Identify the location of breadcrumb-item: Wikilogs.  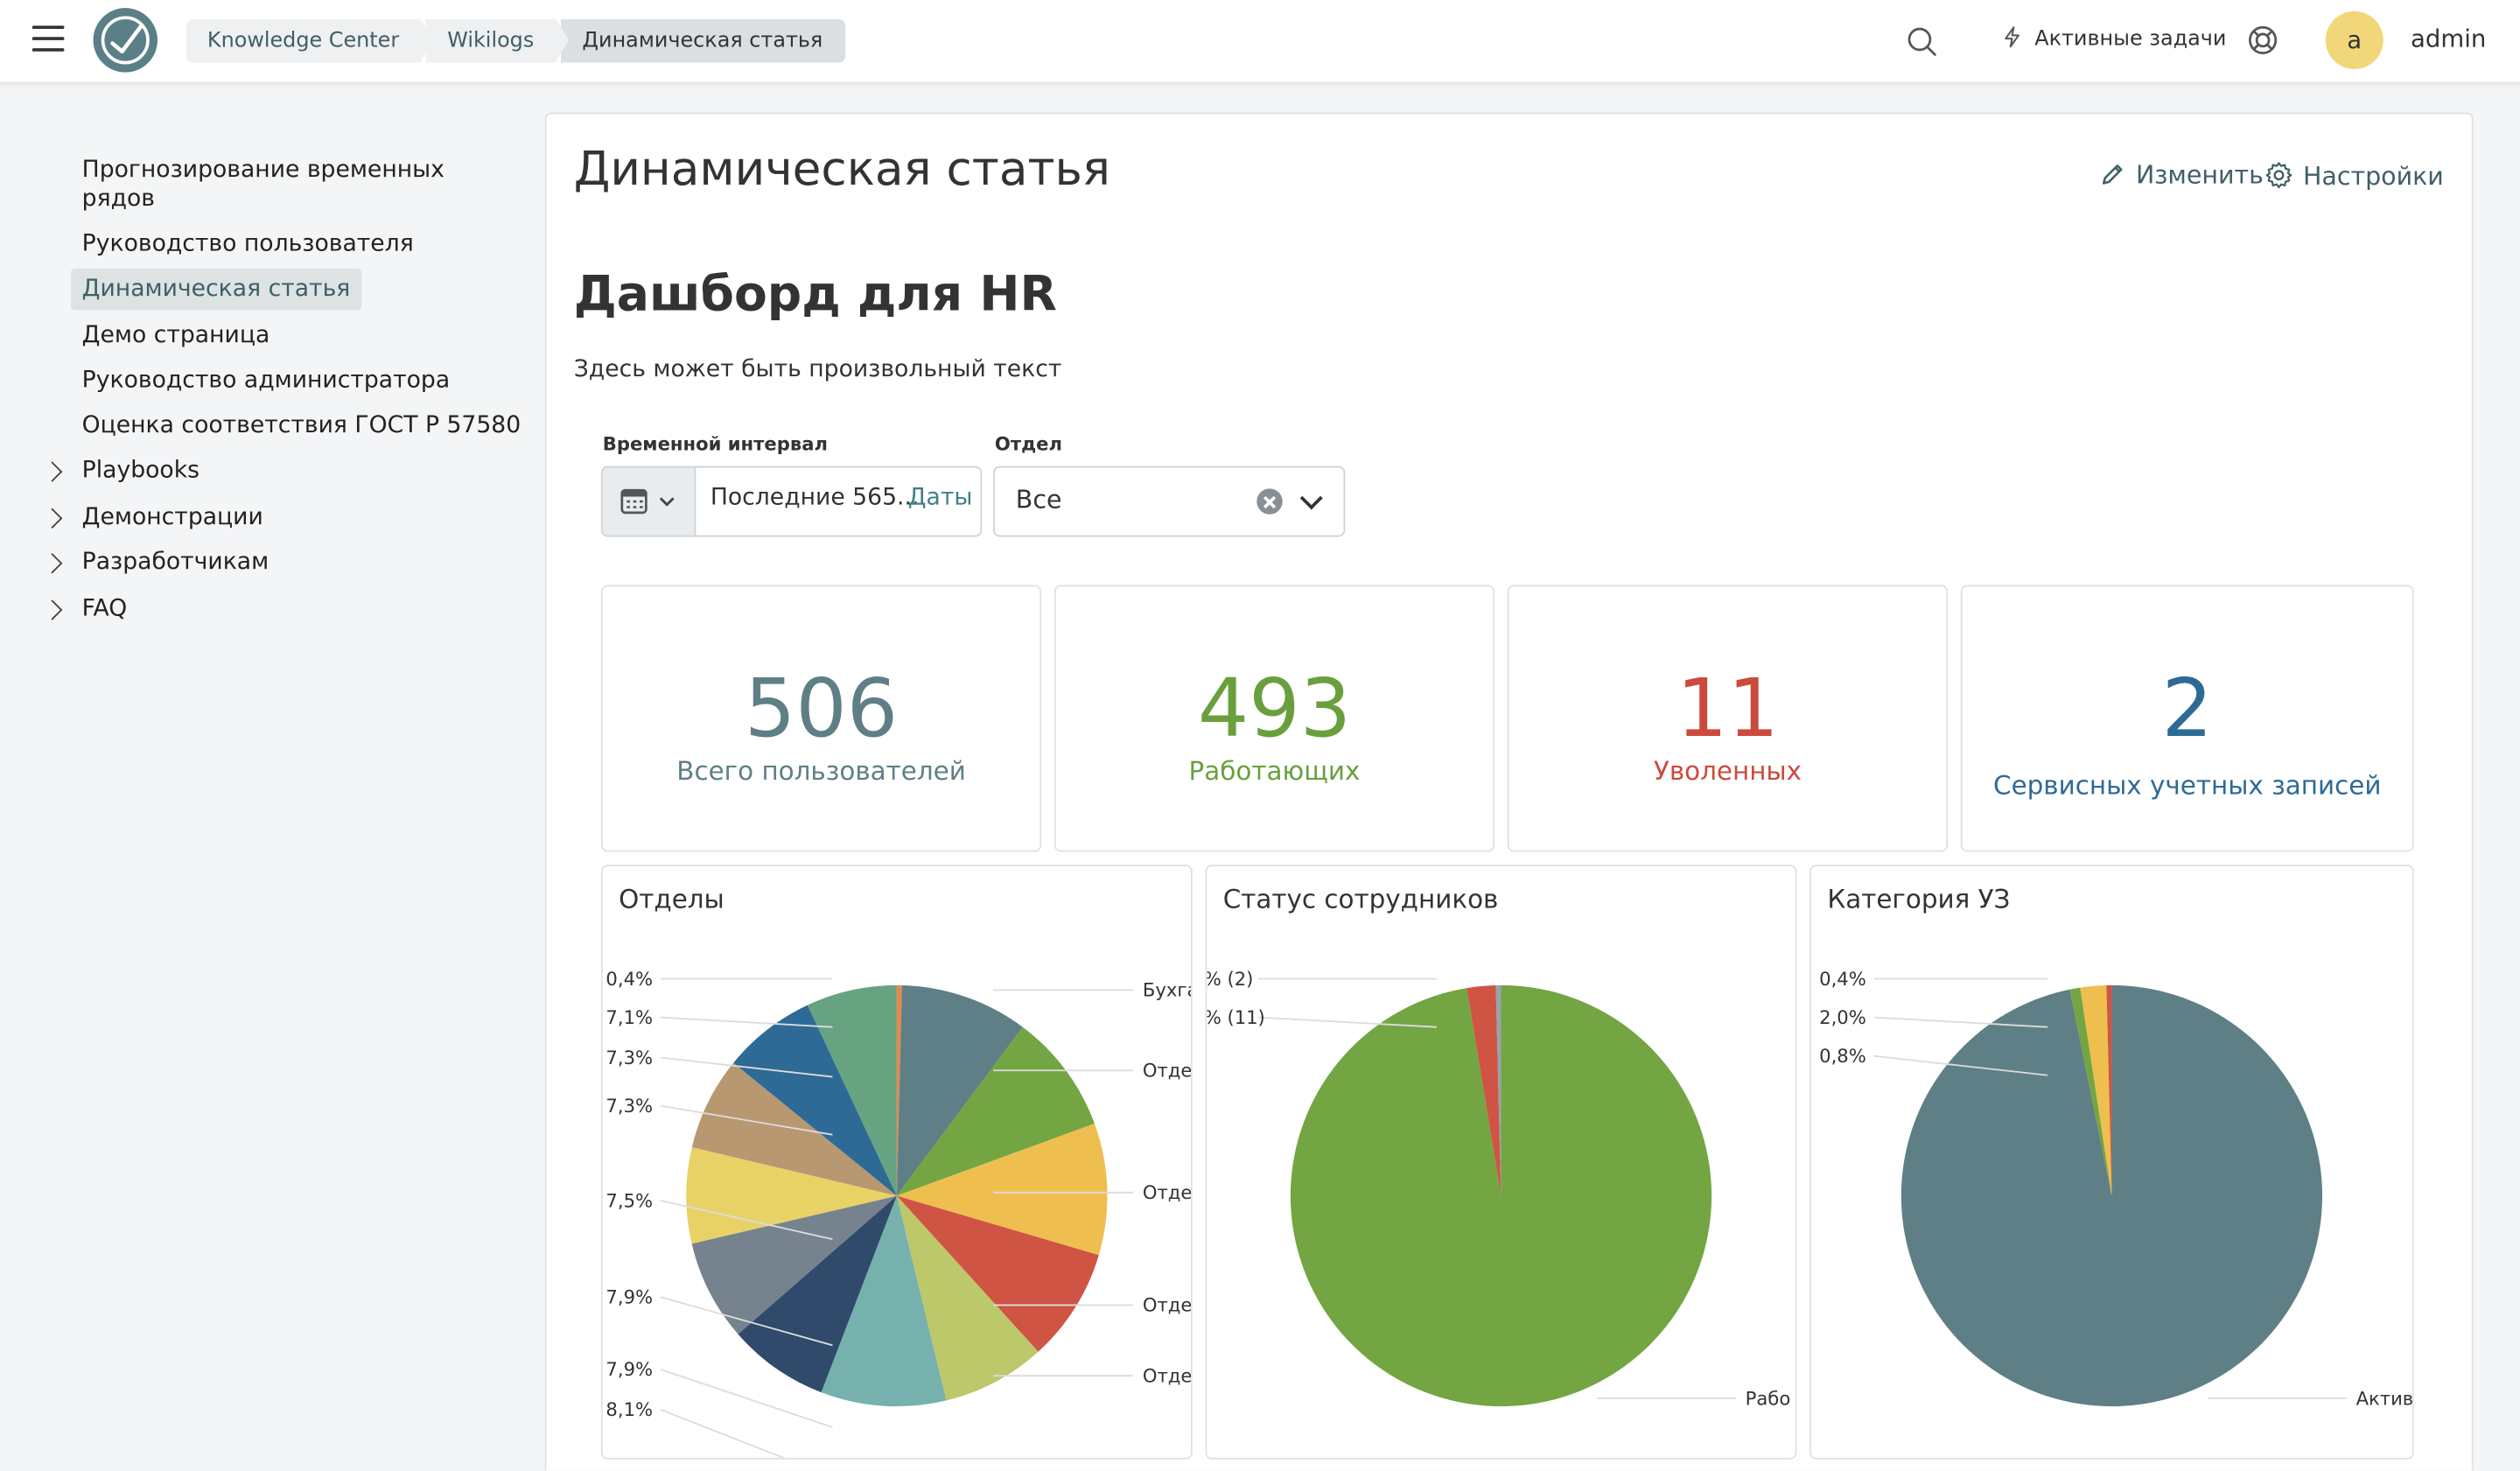
(498, 41).